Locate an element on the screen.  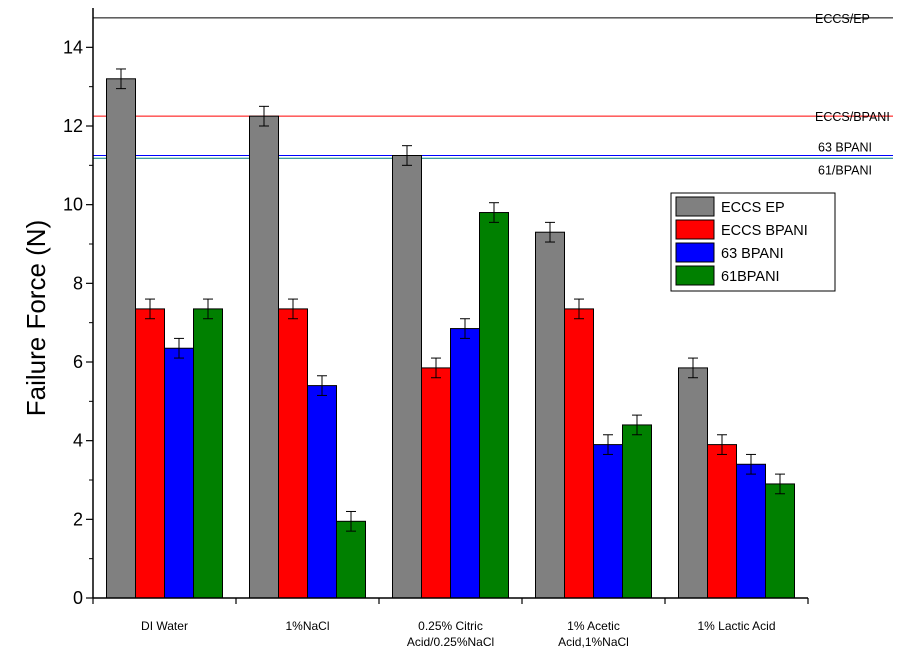
y-tick-label: 6 is located at coordinates (78, 362).